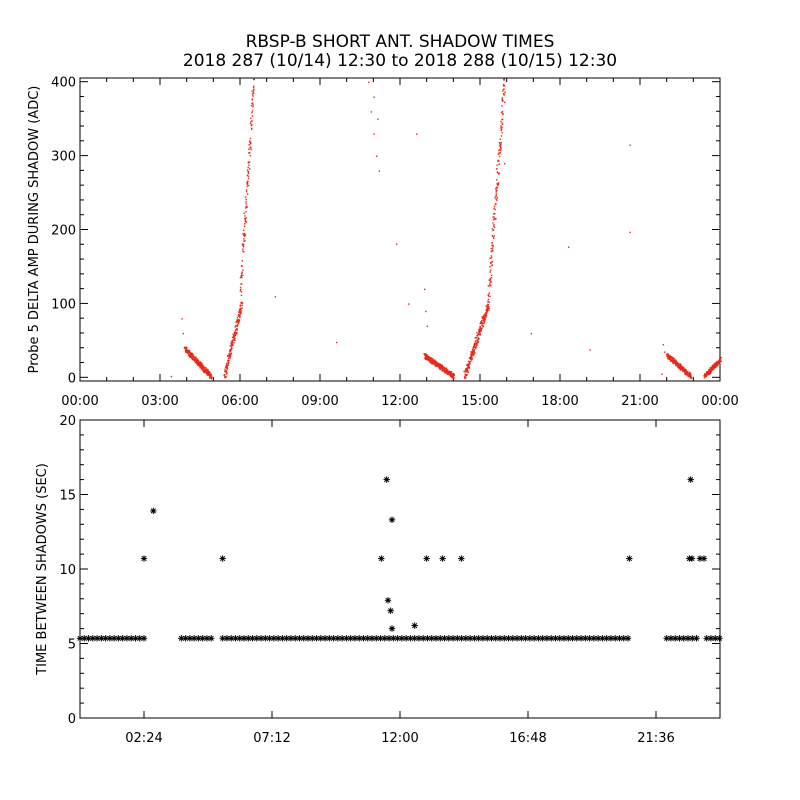 The image size is (800, 800). Describe the element at coordinates (63, 83) in the screenshot. I see `y-tick-label: 400` at that location.